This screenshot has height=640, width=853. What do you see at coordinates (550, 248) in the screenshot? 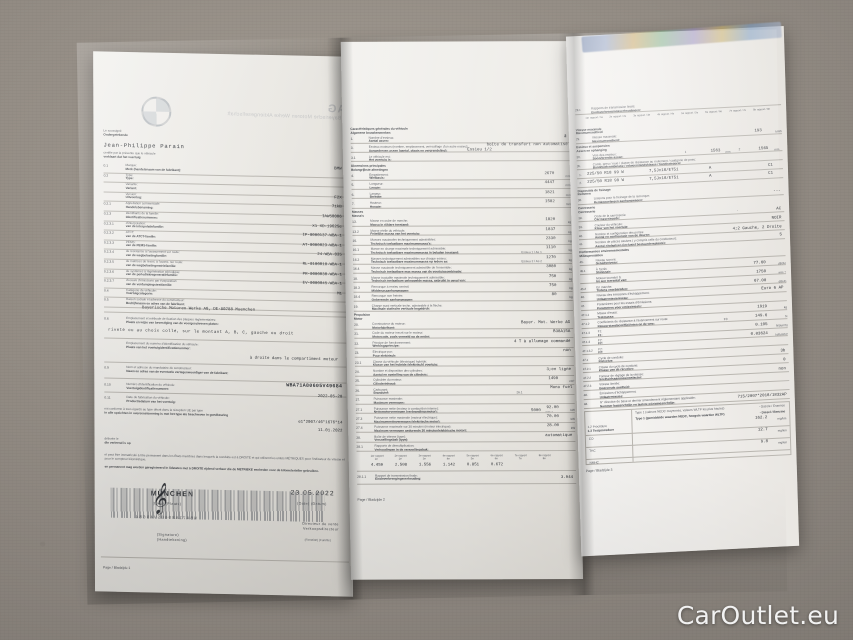
I see `mass-row-3-value: 1110` at bounding box center [550, 248].